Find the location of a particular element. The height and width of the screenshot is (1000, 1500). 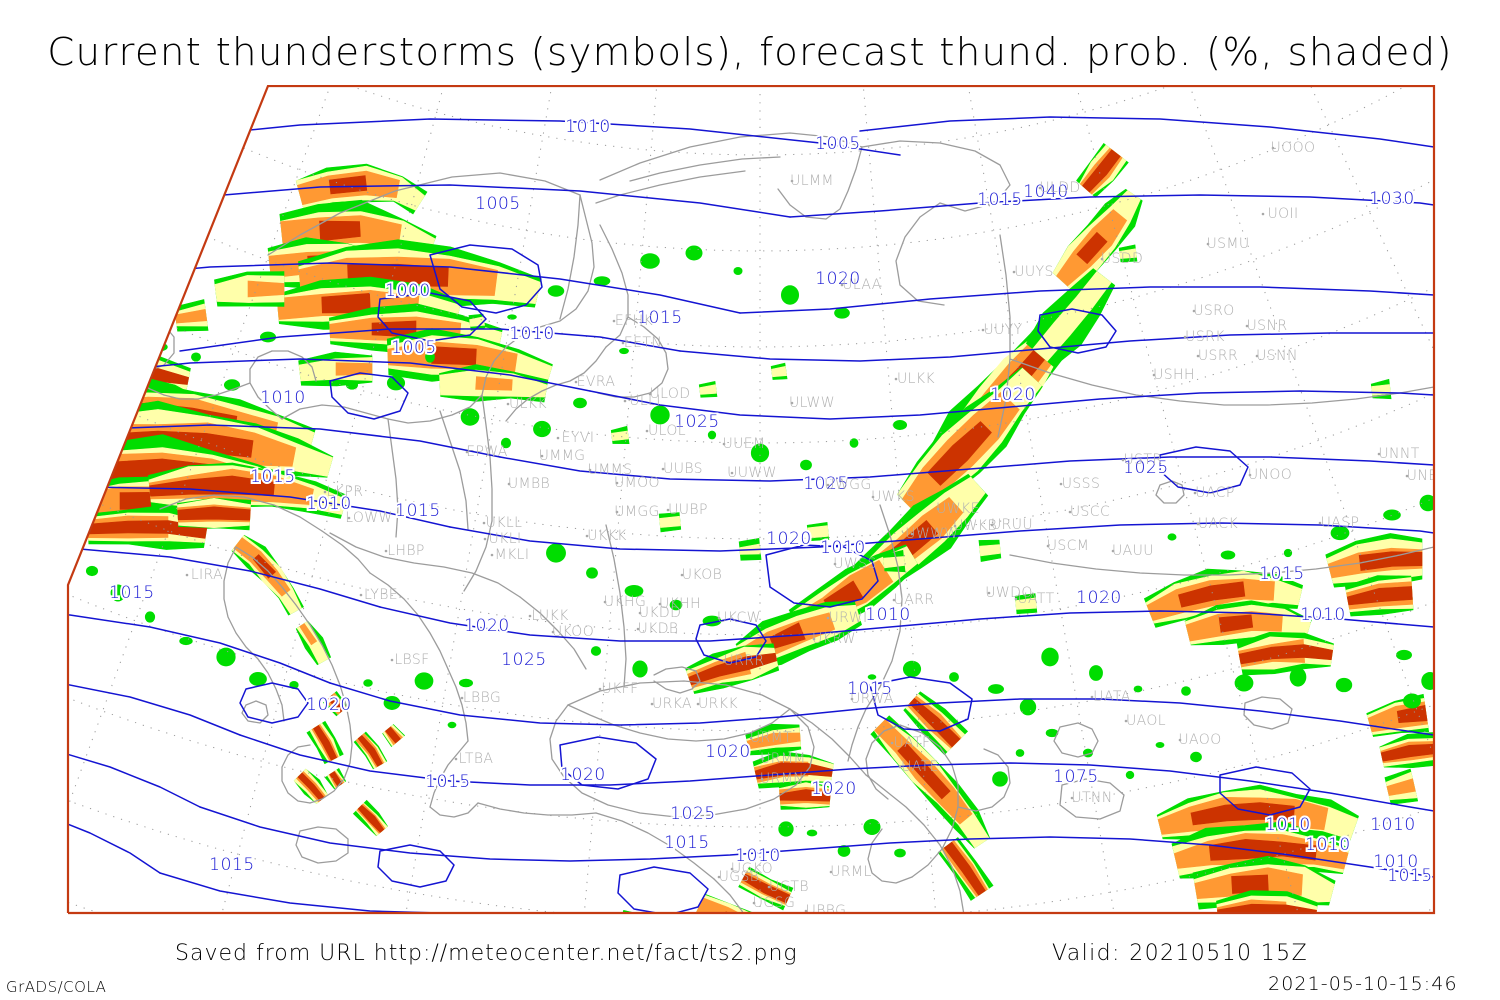

svg-text: UKHH is located at coordinates (680, 604).